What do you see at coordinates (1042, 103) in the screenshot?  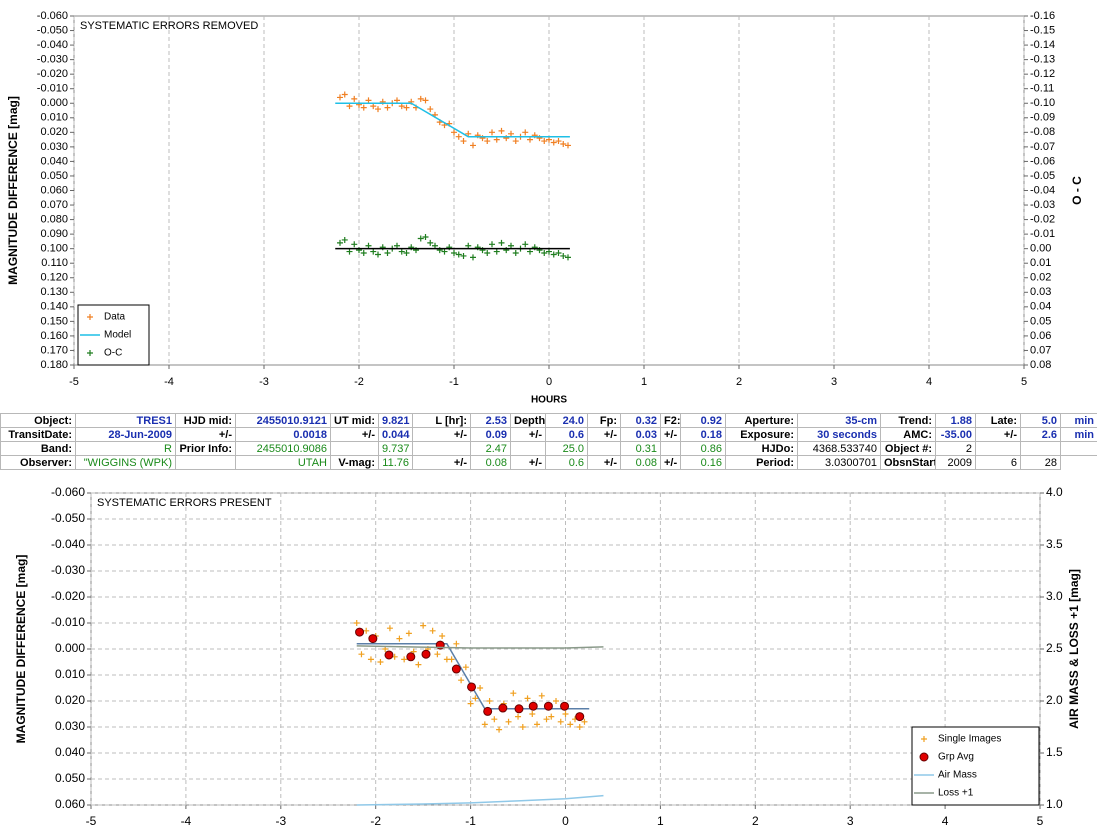 I see `y2-tick-label: -0.10` at bounding box center [1042, 103].